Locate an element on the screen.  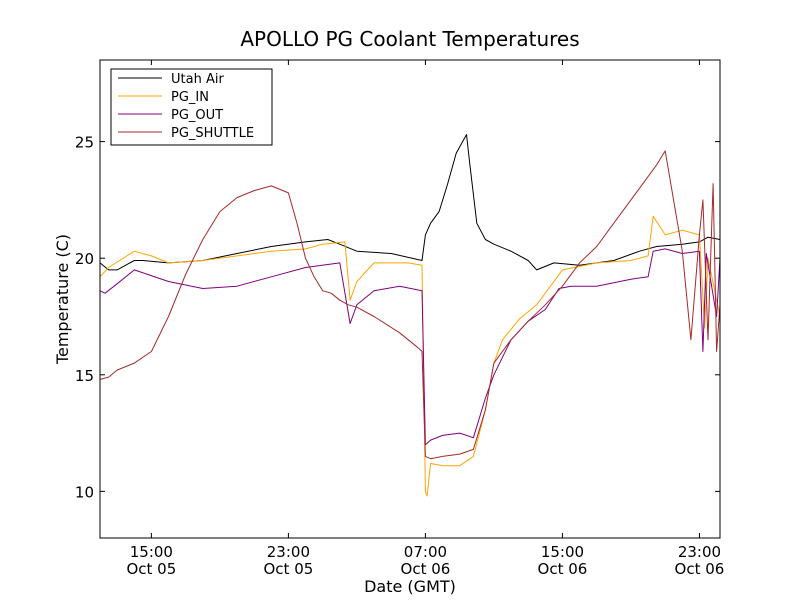
y-tick-label: 25 is located at coordinates (84, 143).